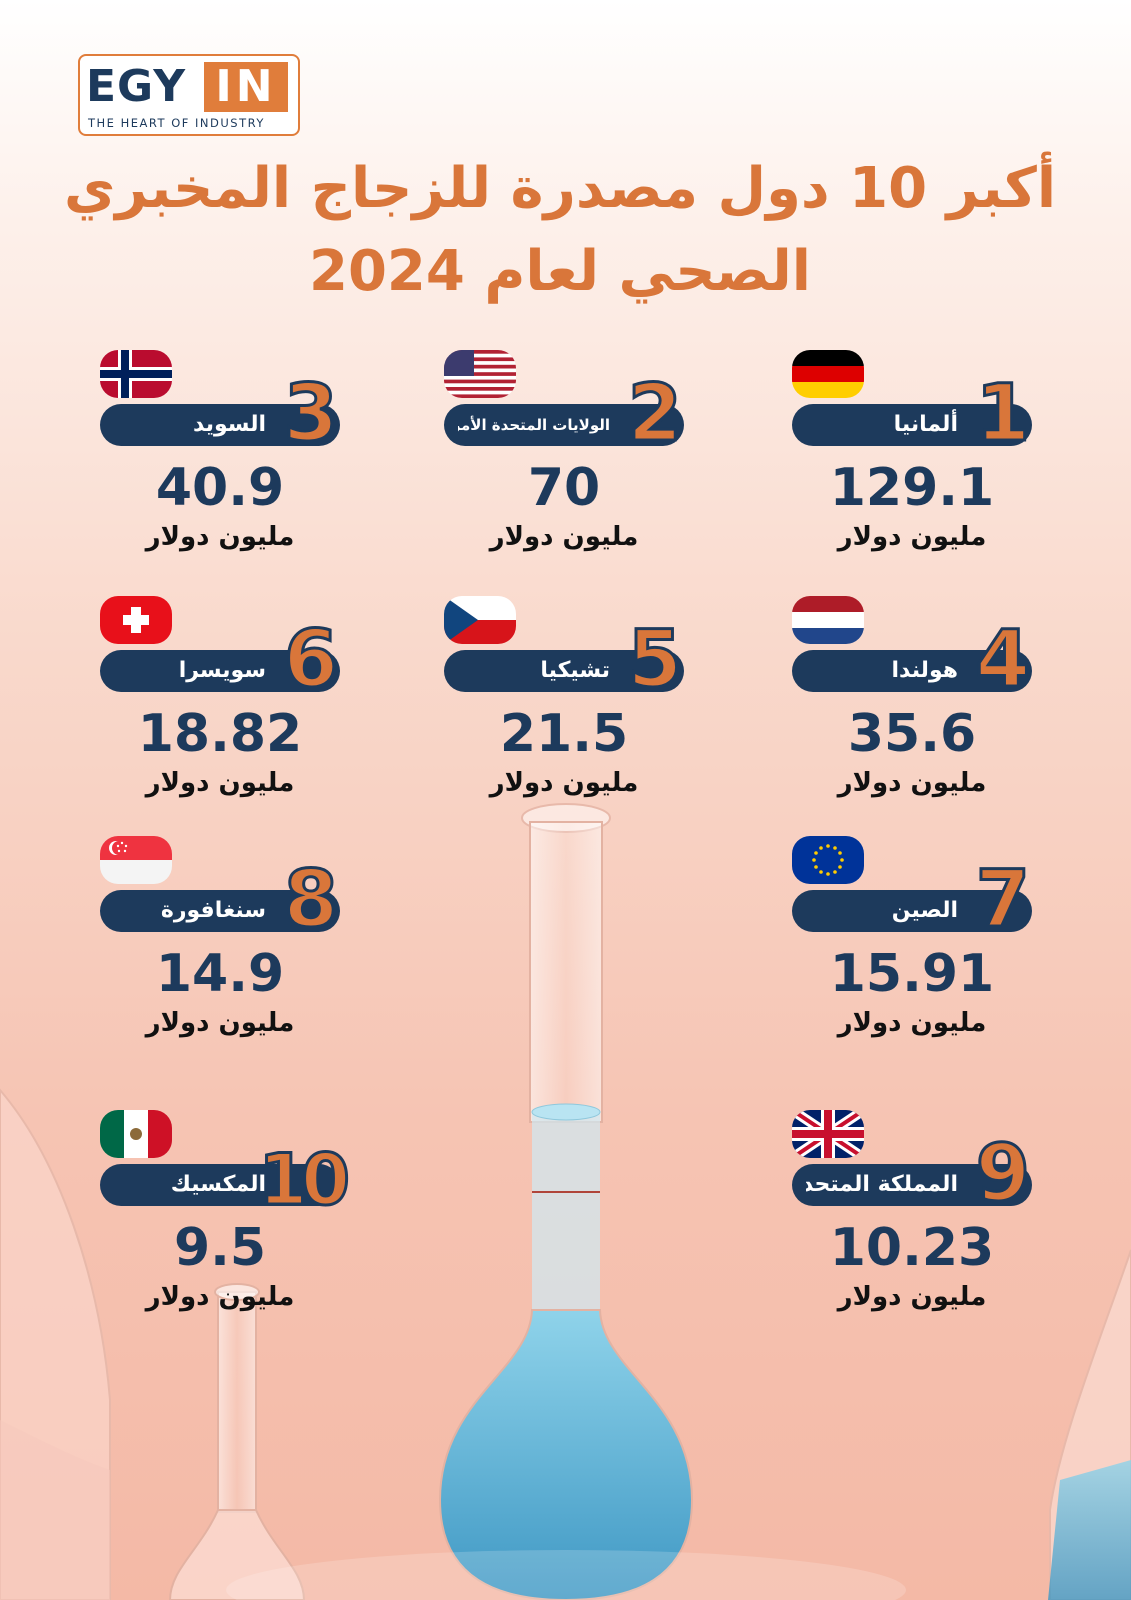  I want to click on egy-in-logo: EGY IN THE HEART OF INDUSTRY, so click(189, 95).